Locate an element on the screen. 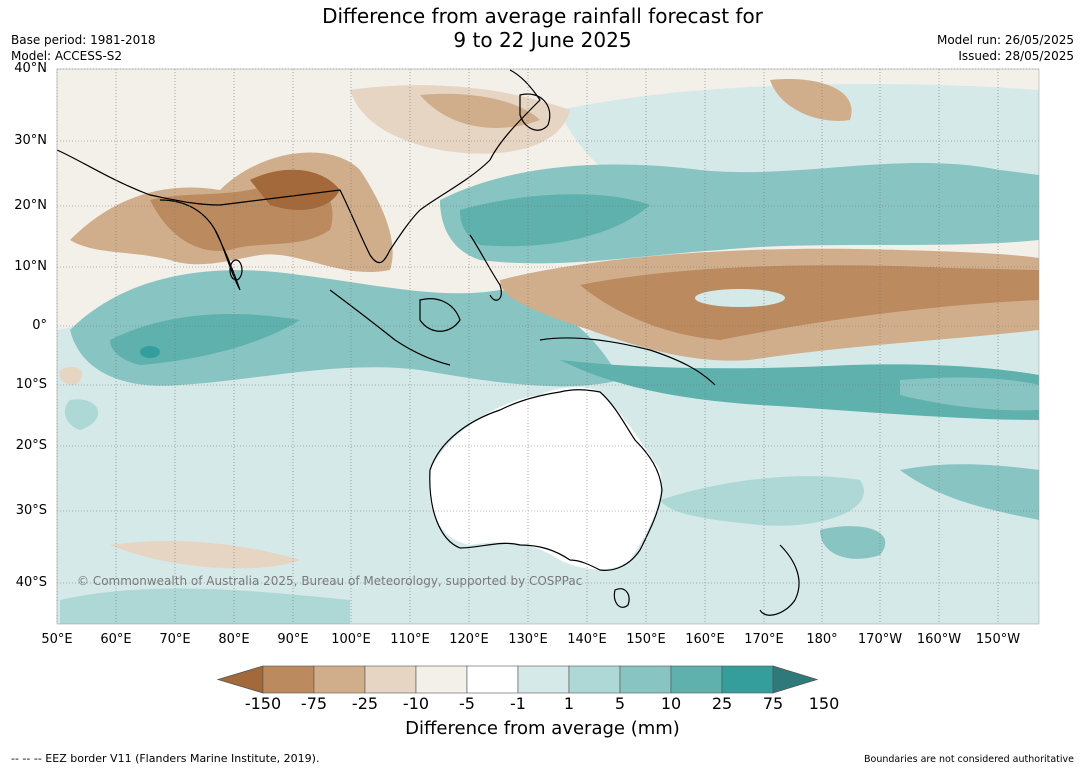 Image resolution: width=1085 pixels, height=770 pixels. latitude-label: 40°N is located at coordinates (30, 68).